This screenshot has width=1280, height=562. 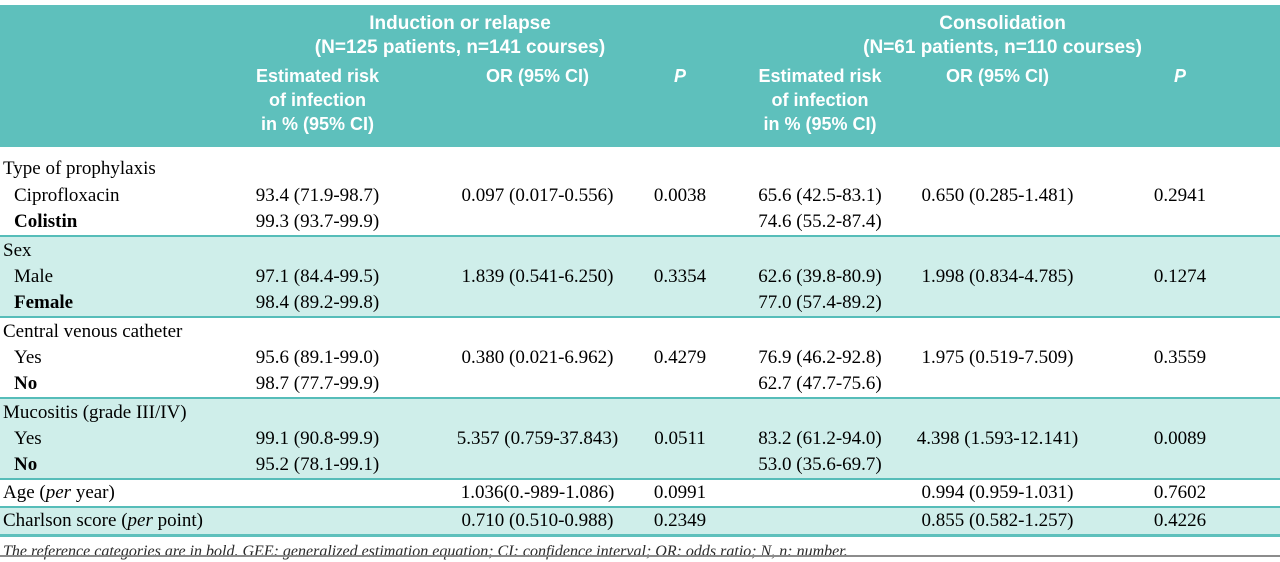 I want to click on cell-or-consolidation: 4.398 (1.593-12.141), so click(x=998, y=439).